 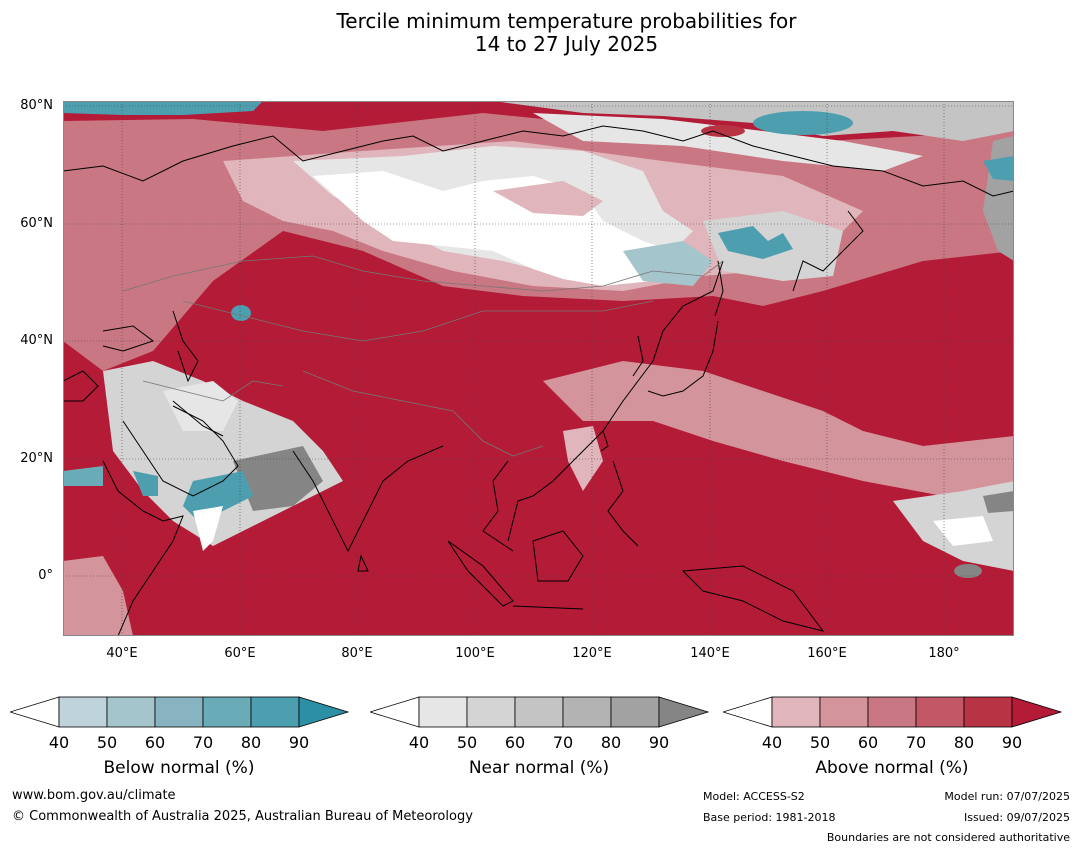 I want to click on lat-label-40n: 40°N, so click(x=36, y=340).